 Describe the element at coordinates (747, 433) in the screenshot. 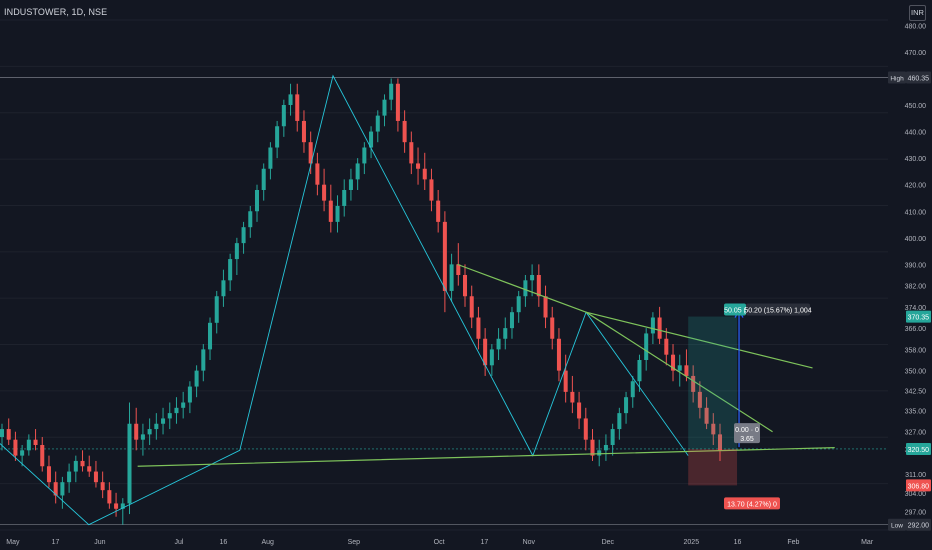

I see `entry-info-box: 0.00 · 0 3.65` at that location.